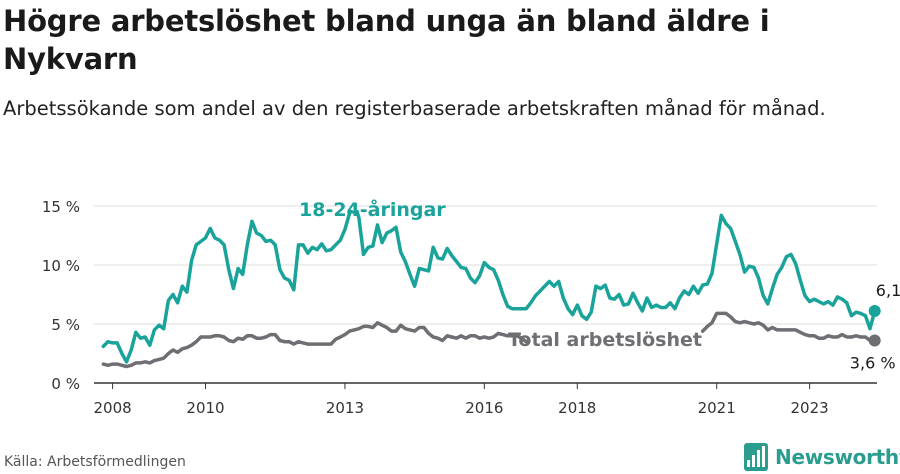 The image size is (900, 474). Describe the element at coordinates (95, 462) in the screenshot. I see `source-text: Källa: Arbetsförmedlingen` at that location.